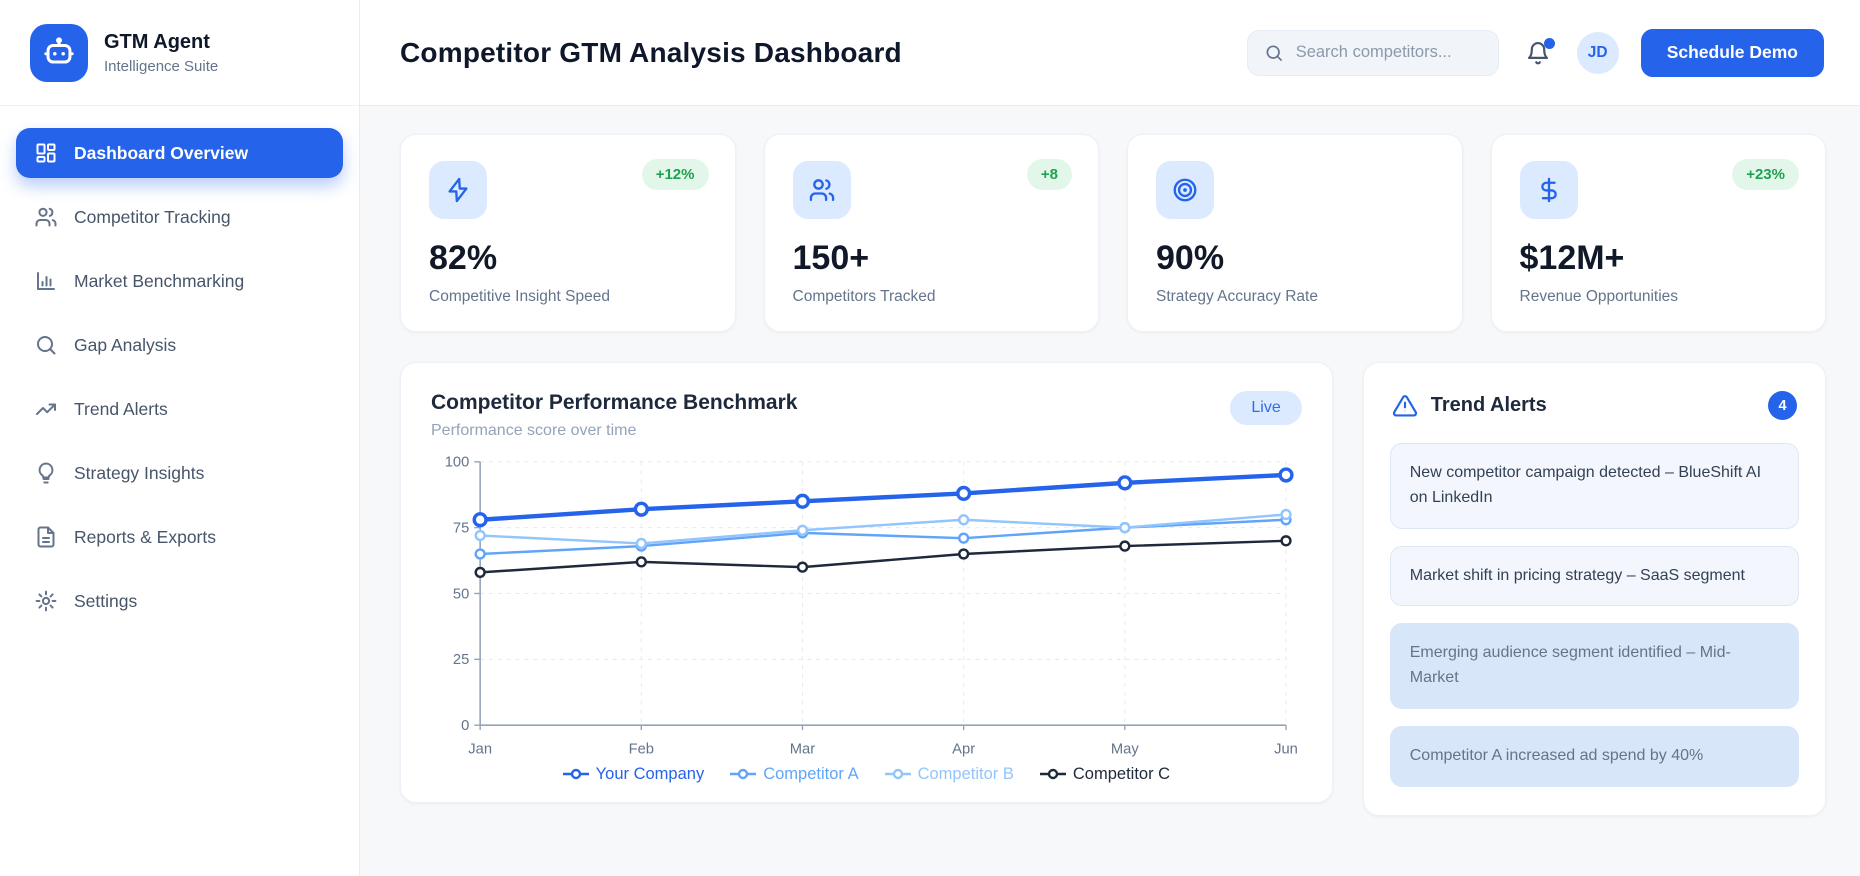 This screenshot has width=1860, height=876. I want to click on trend-alerts-title: Trend Alerts, so click(1488, 405).